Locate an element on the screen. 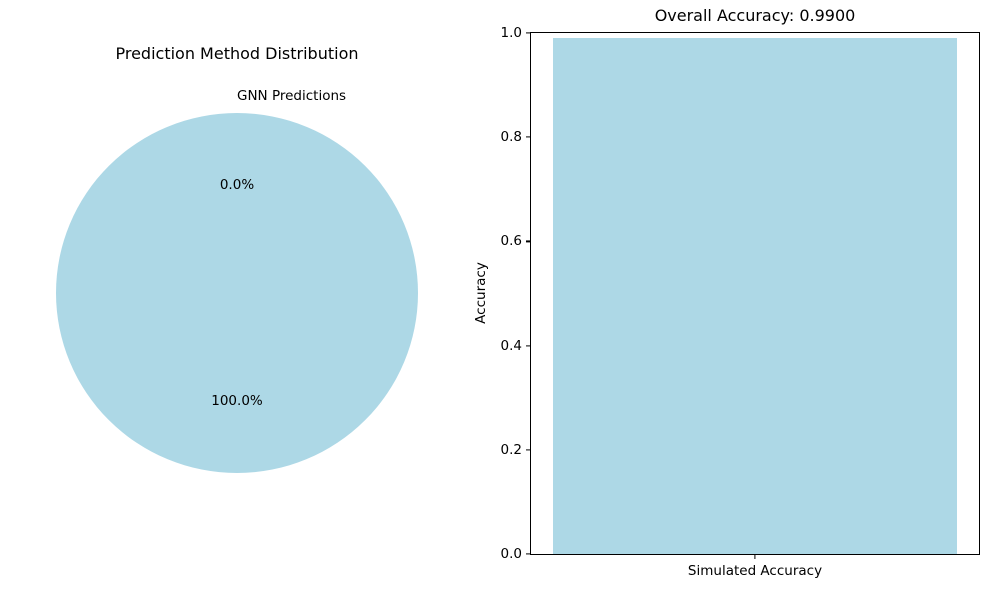  y-tick-label: 0.0 is located at coordinates (511, 554).